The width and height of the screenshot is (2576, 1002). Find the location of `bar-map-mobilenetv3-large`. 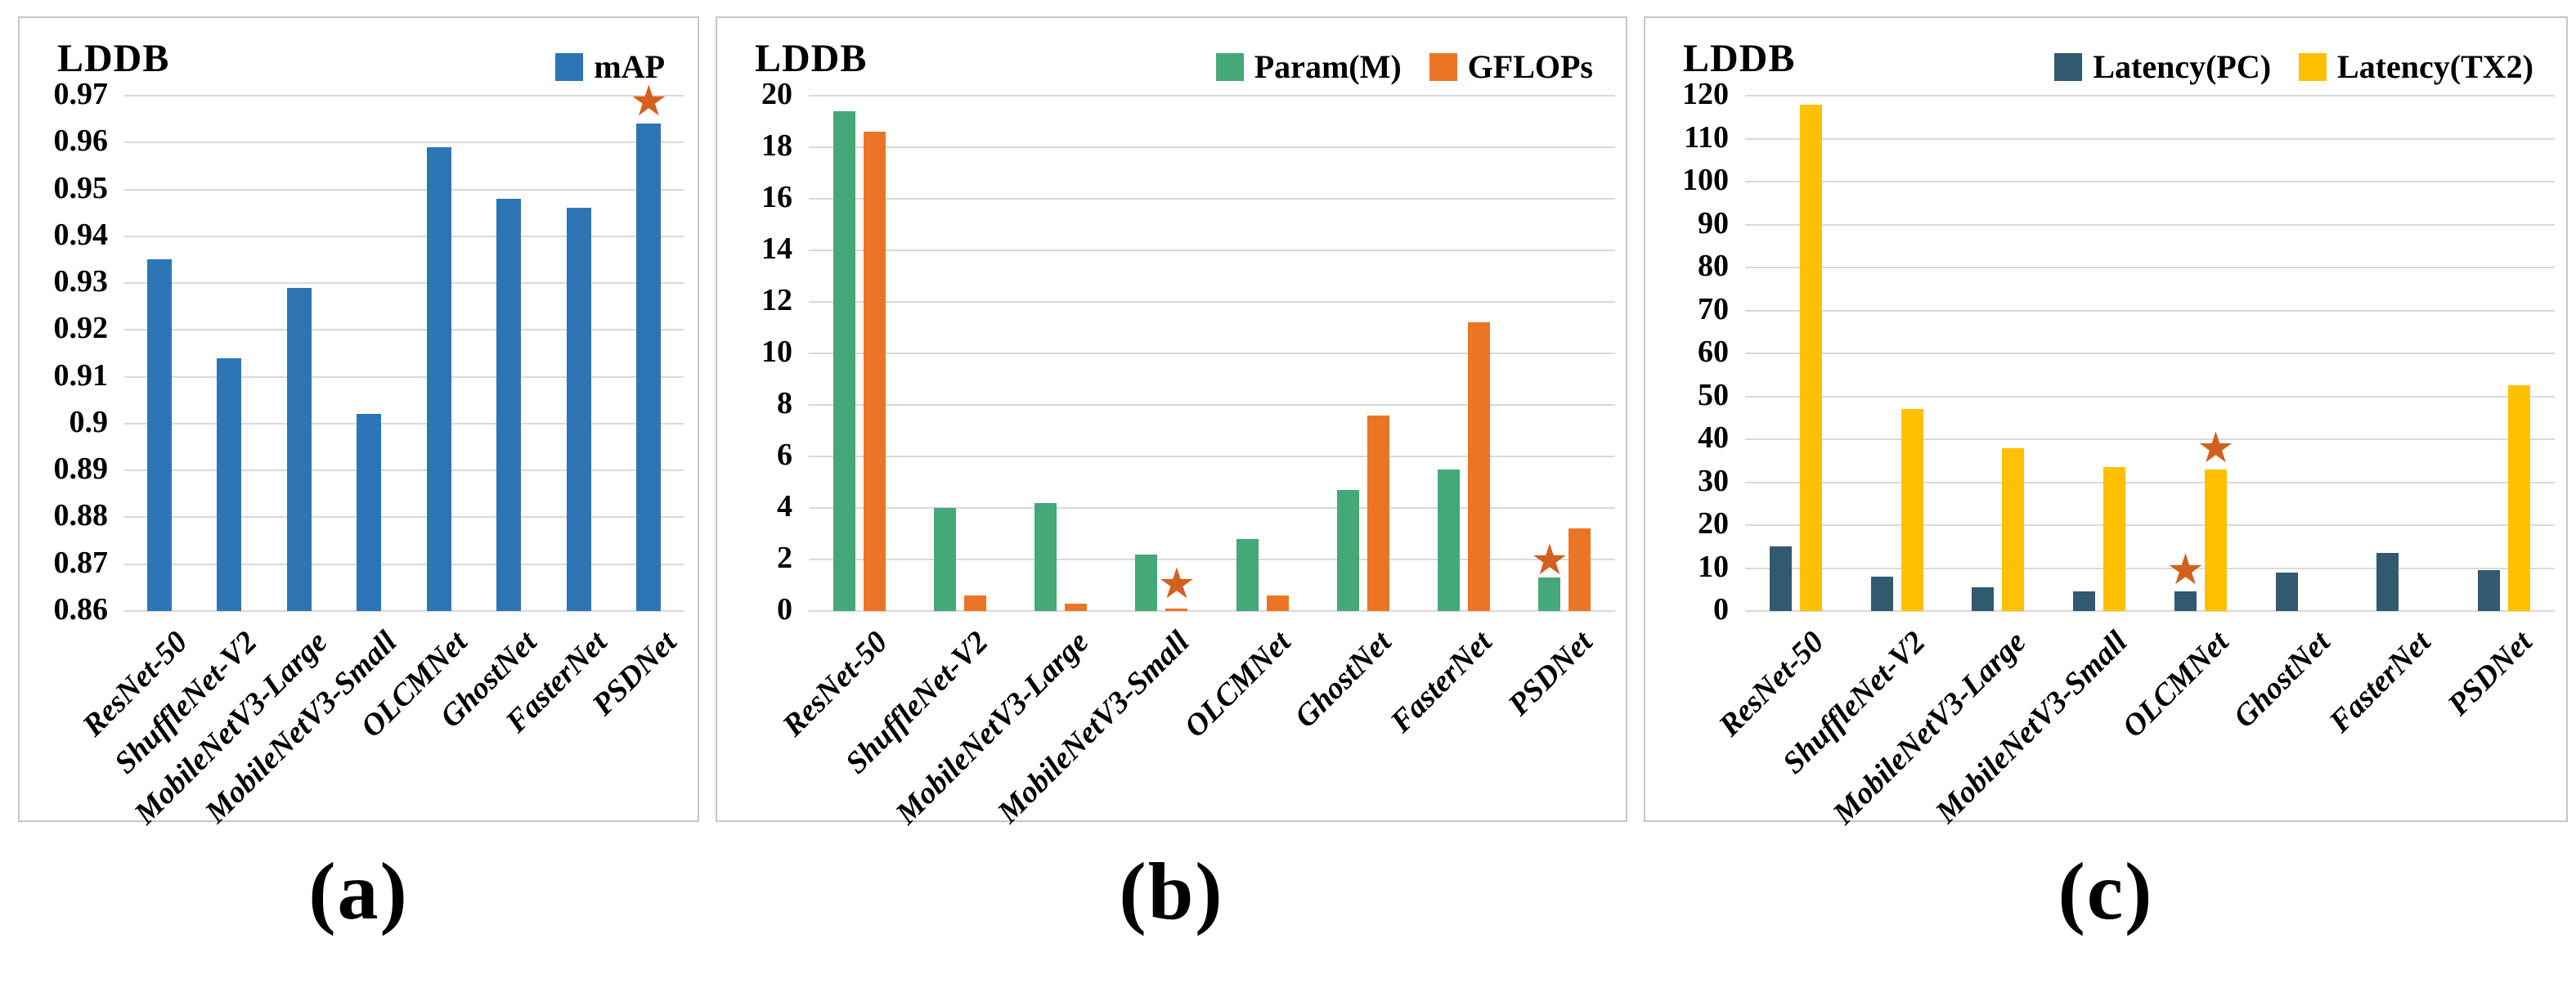

bar-map-mobilenetv3-large is located at coordinates (299, 449).